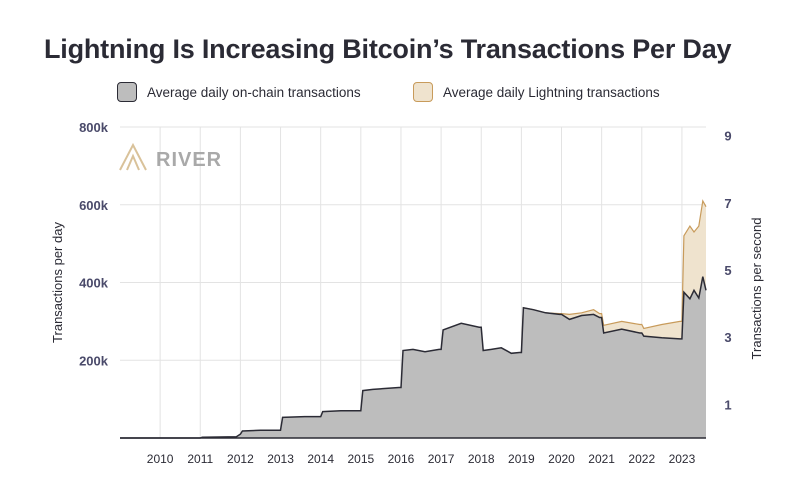 The width and height of the screenshot is (797, 480). What do you see at coordinates (561, 459) in the screenshot?
I see `x-tick-label: 2020` at bounding box center [561, 459].